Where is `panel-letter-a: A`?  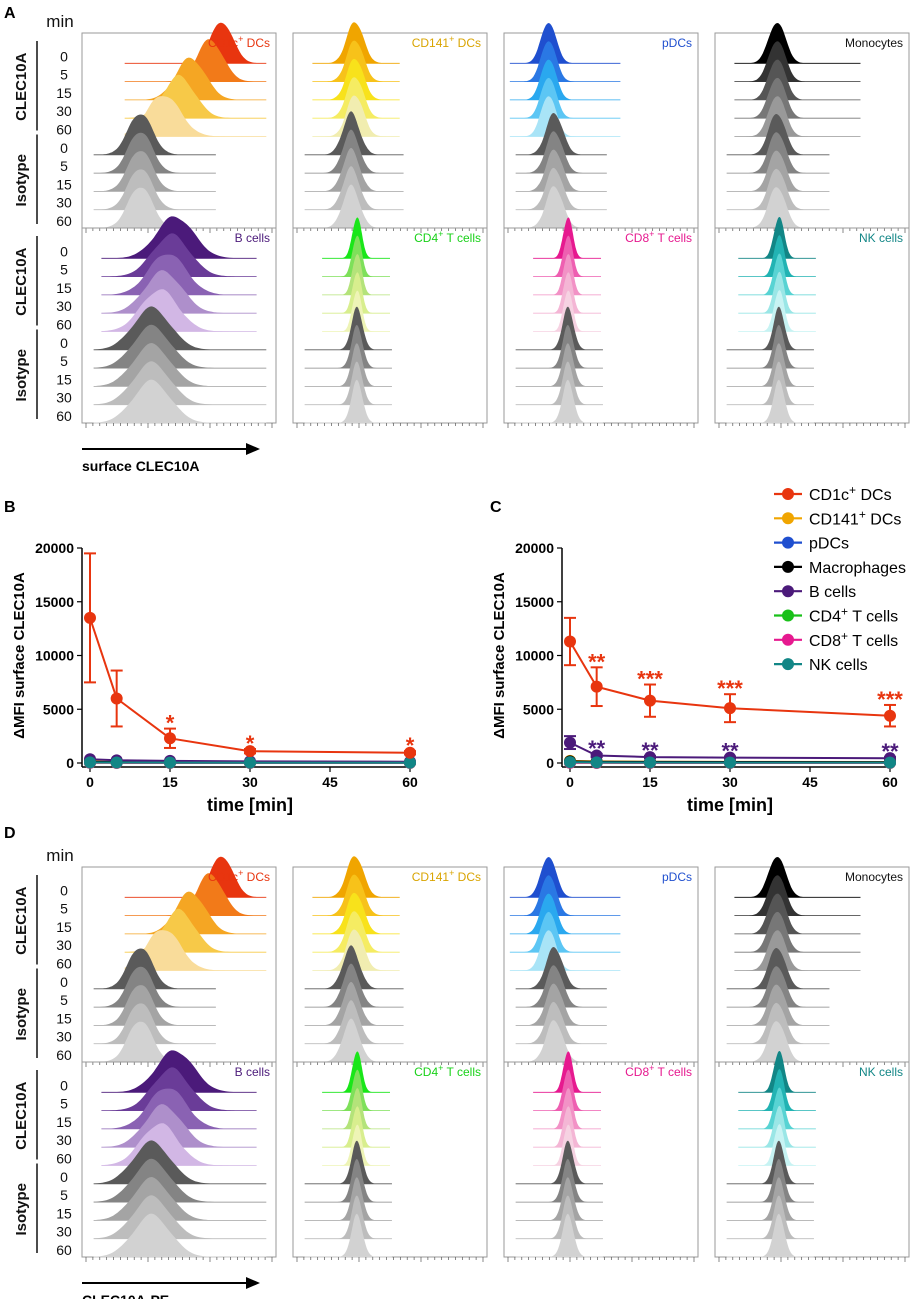
panel-letter-a: A is located at coordinates (10, 13).